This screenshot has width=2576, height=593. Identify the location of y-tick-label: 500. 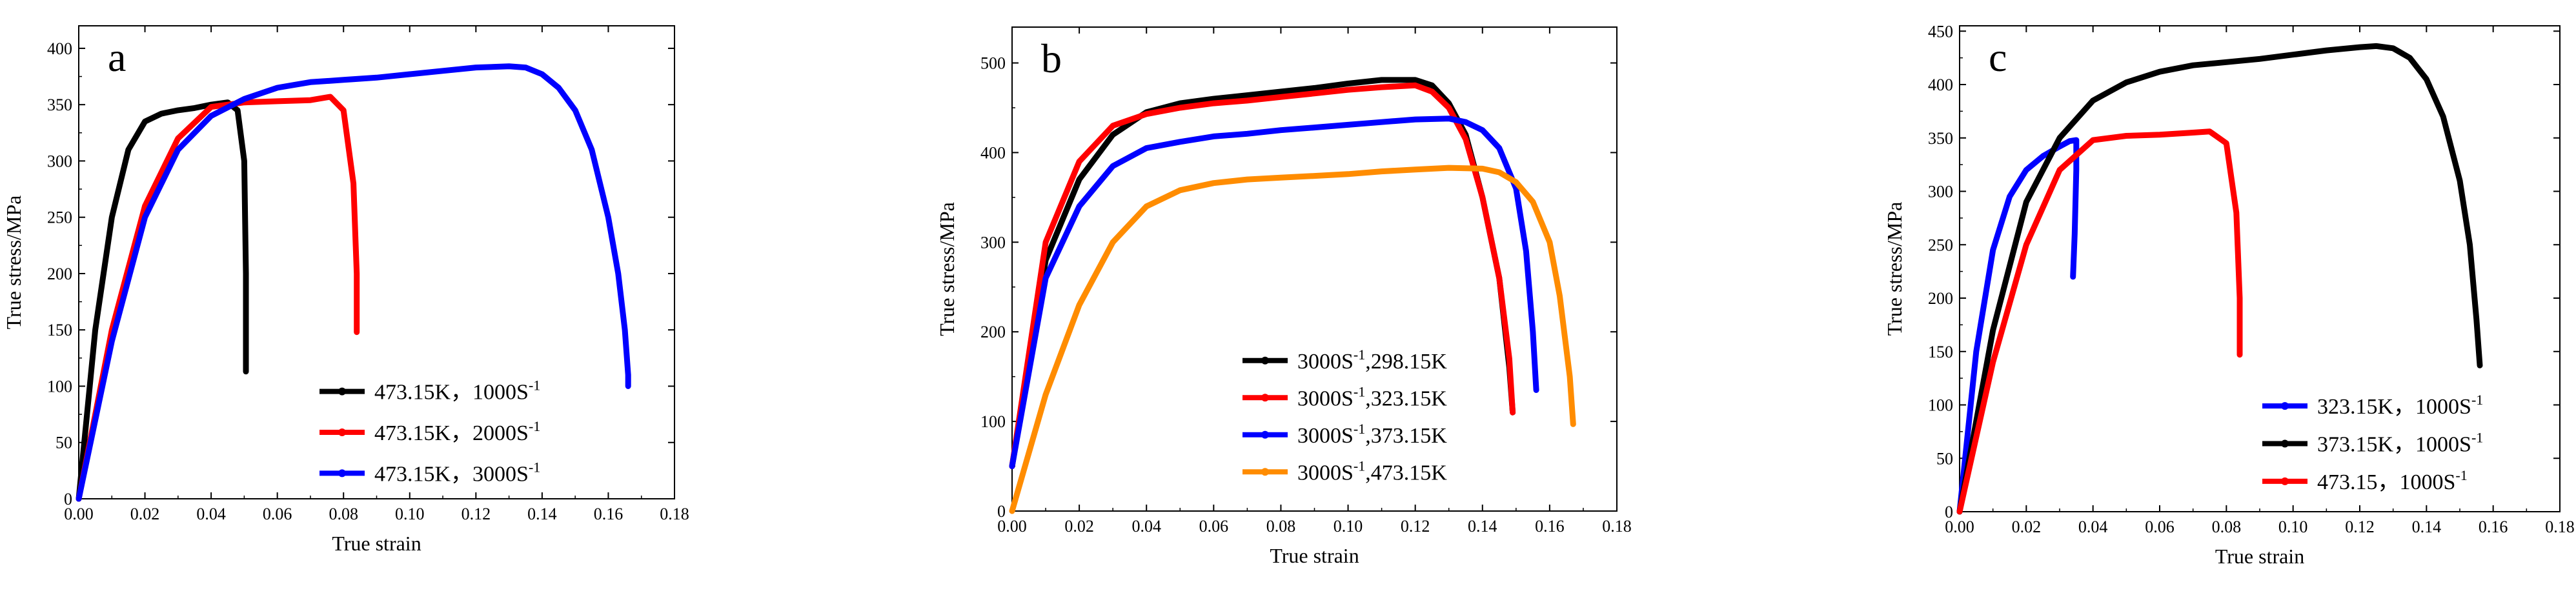
(993, 63).